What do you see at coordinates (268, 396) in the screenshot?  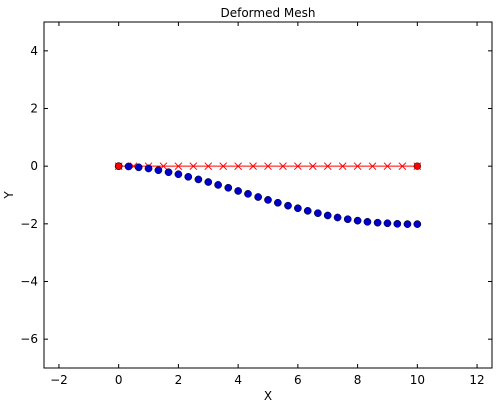 I see `x-axis-label: X` at bounding box center [268, 396].